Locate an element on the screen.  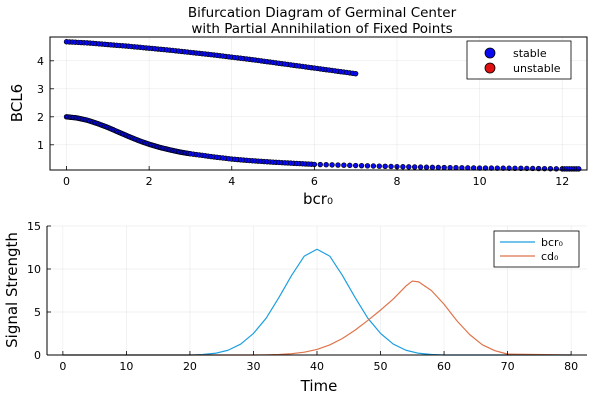
legend-marker-stable is located at coordinates (490, 53).